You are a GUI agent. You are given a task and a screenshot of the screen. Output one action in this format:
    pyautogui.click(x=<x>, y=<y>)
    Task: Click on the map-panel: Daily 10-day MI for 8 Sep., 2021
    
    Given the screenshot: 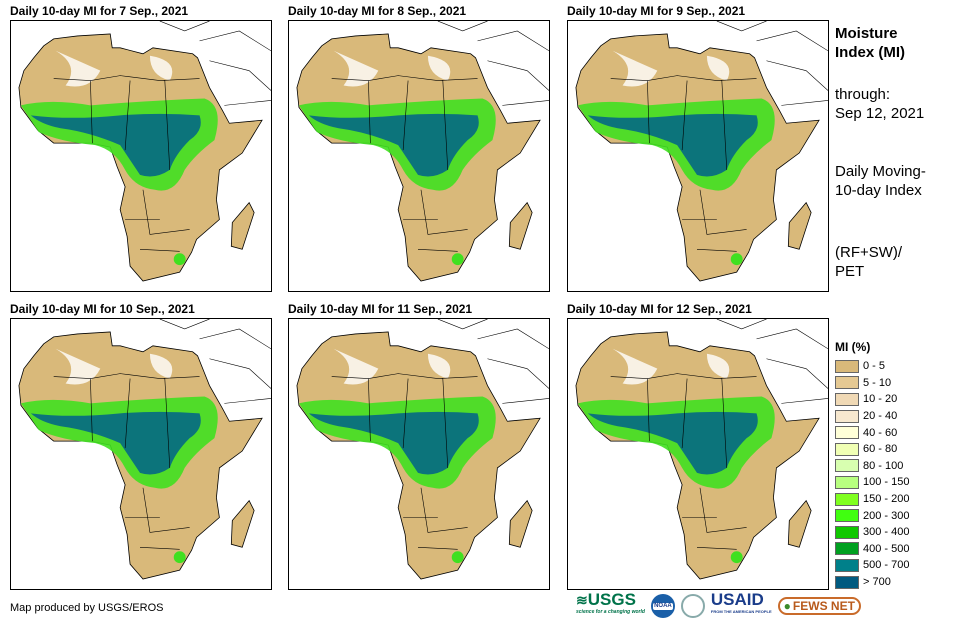 What is the action you would take?
    pyautogui.click(x=419, y=149)
    